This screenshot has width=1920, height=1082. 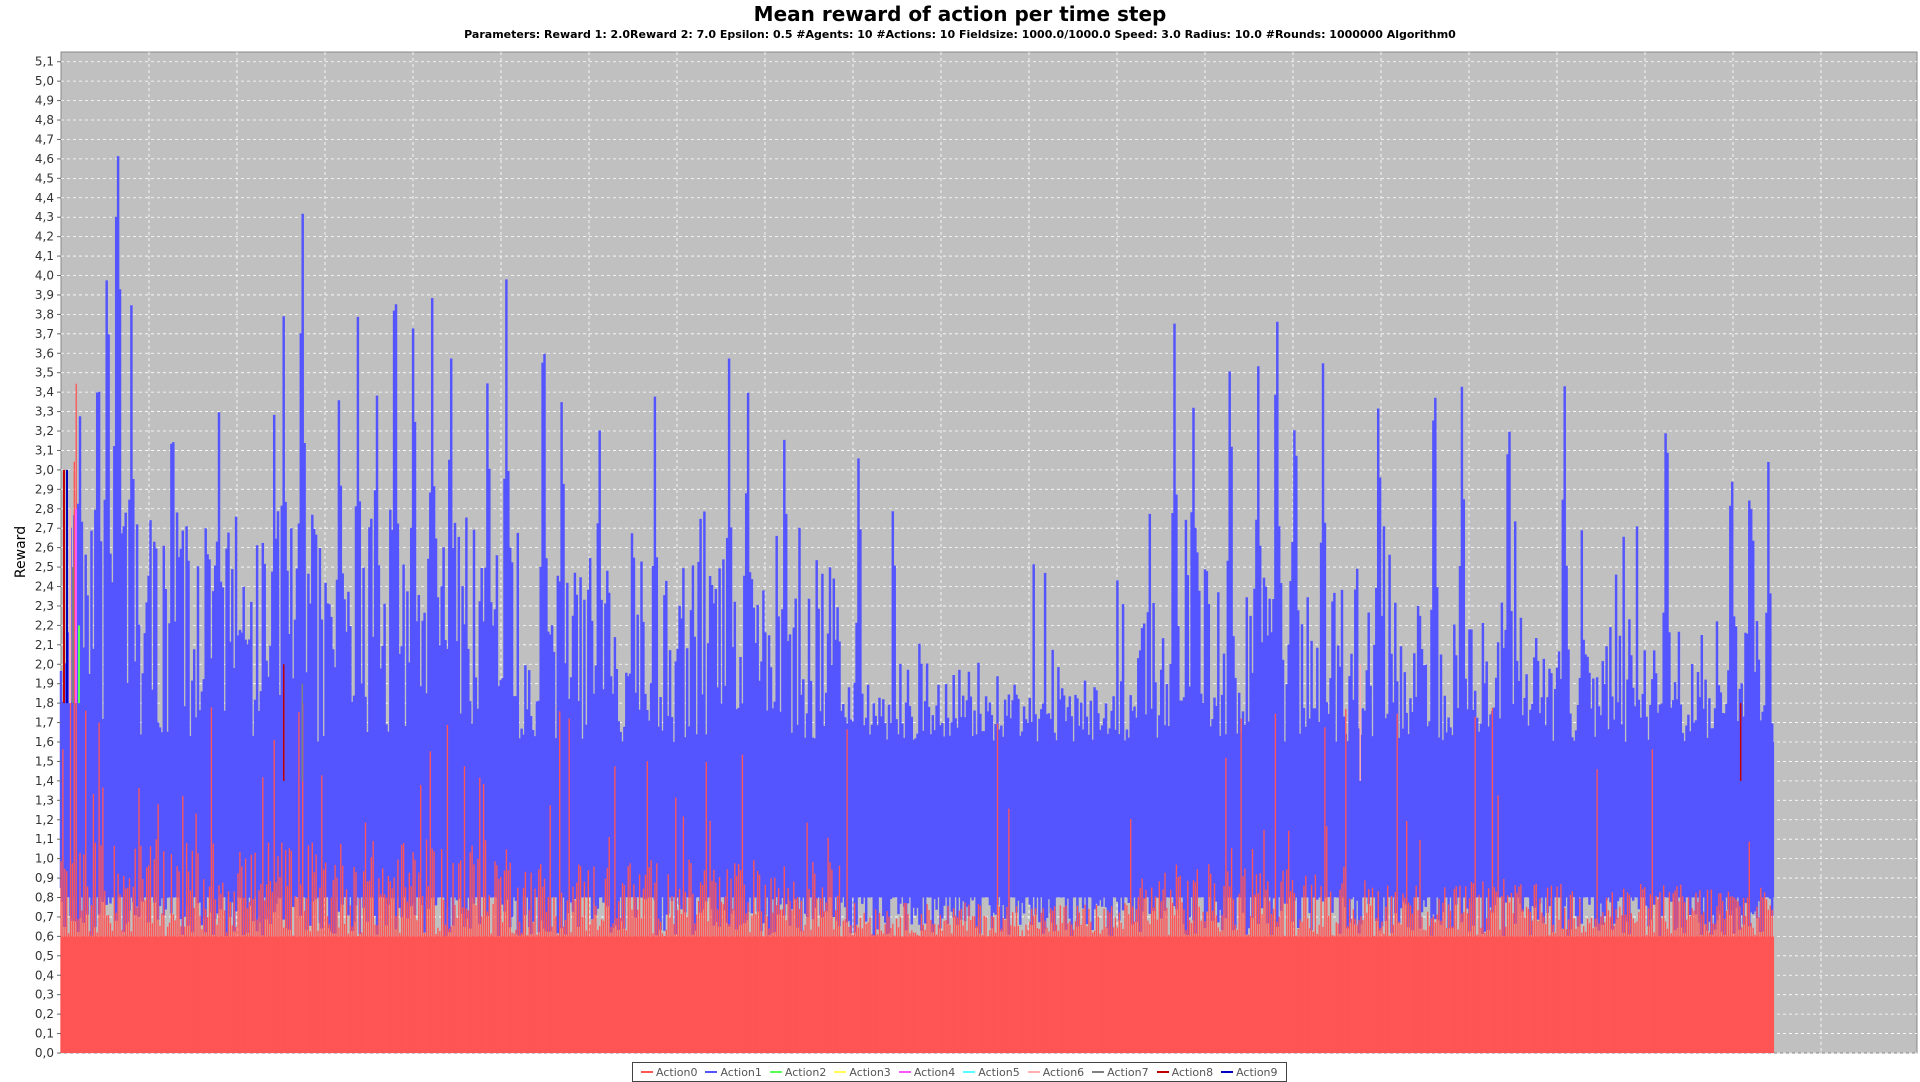 I want to click on y-tick-label: 3,0, so click(x=44, y=470).